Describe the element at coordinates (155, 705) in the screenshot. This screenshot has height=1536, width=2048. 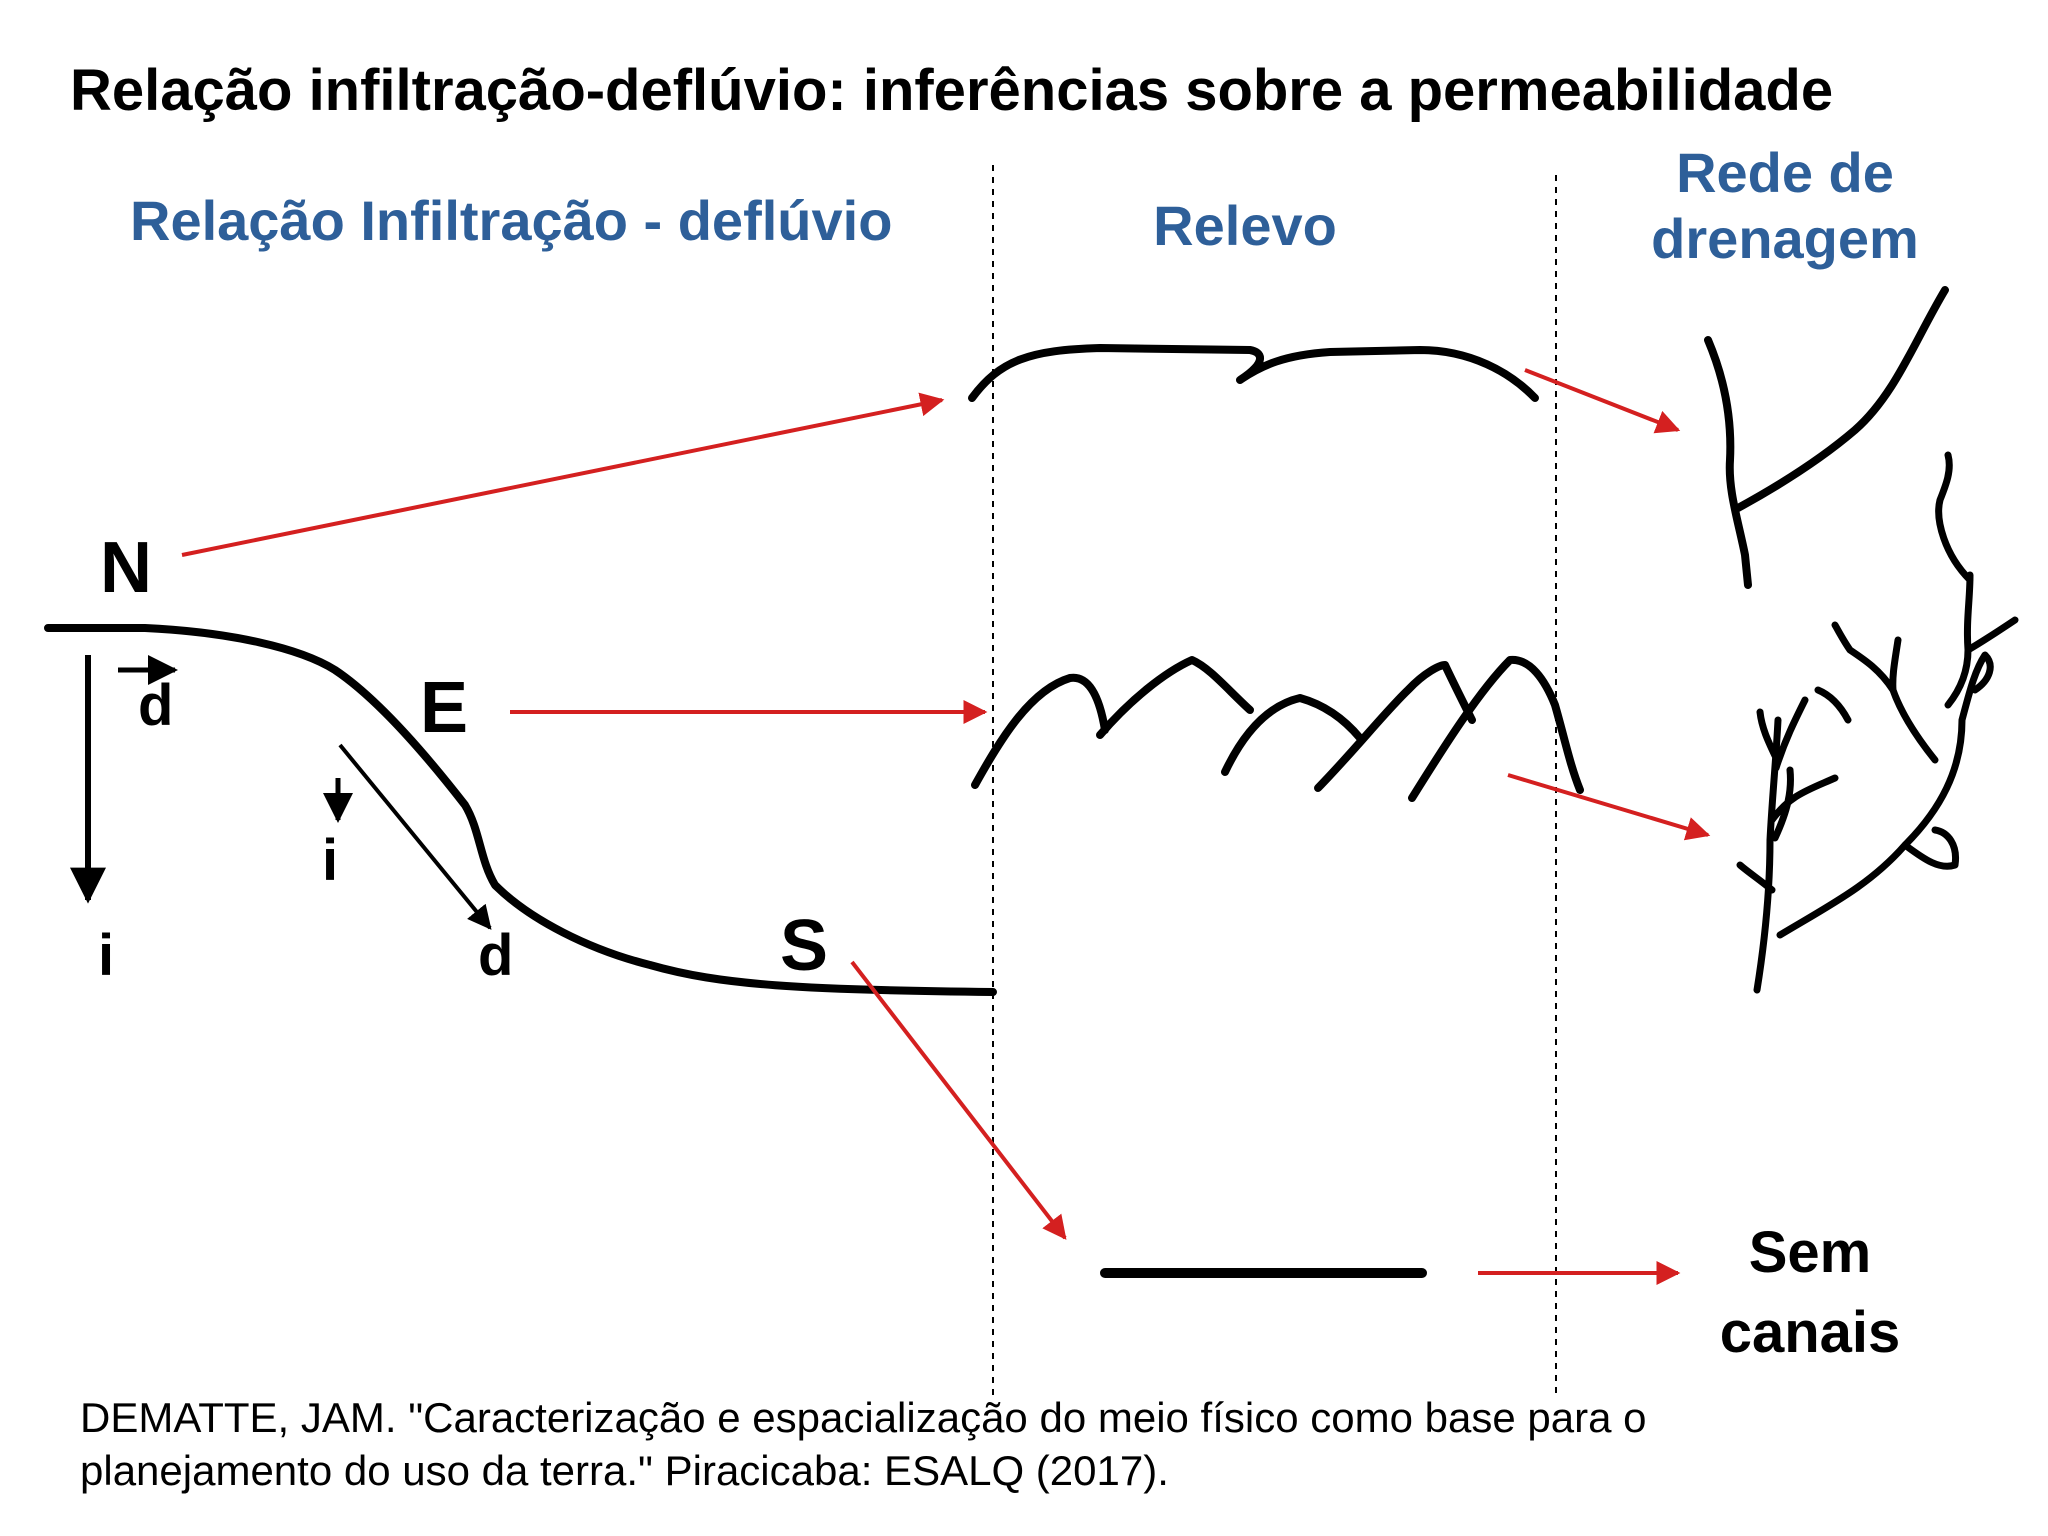
I see `label-d-top: d` at that location.